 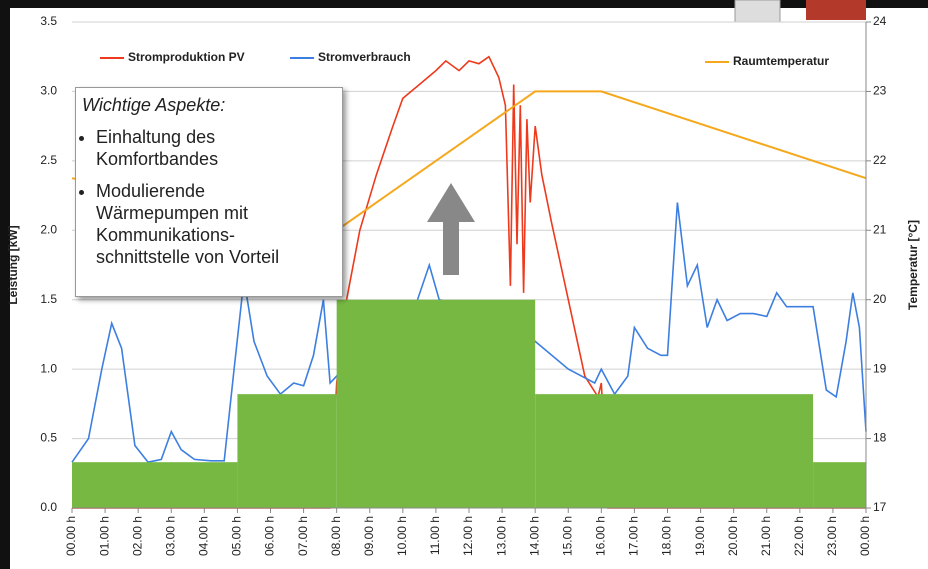 I want to click on annotation-line: Modulierende, so click(x=151, y=191).